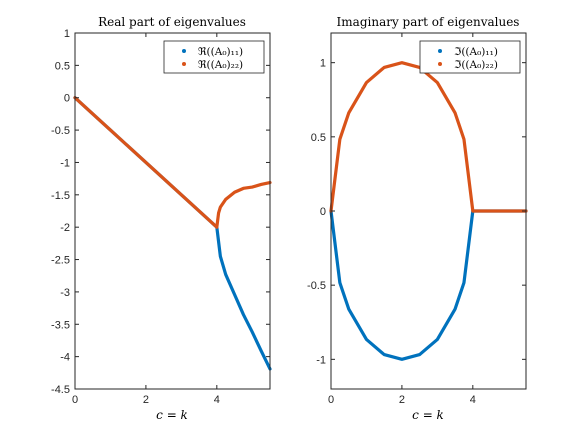 The height and width of the screenshot is (436, 581). Describe the element at coordinates (220, 52) in the screenshot. I see `legend-entry: ℜ((A₀)₁₁)` at that location.